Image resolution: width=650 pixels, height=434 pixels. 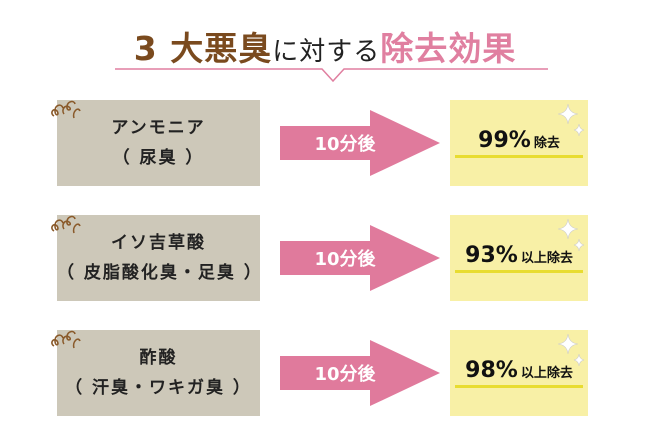 I want to click on percent-value: 99%, so click(x=504, y=140).